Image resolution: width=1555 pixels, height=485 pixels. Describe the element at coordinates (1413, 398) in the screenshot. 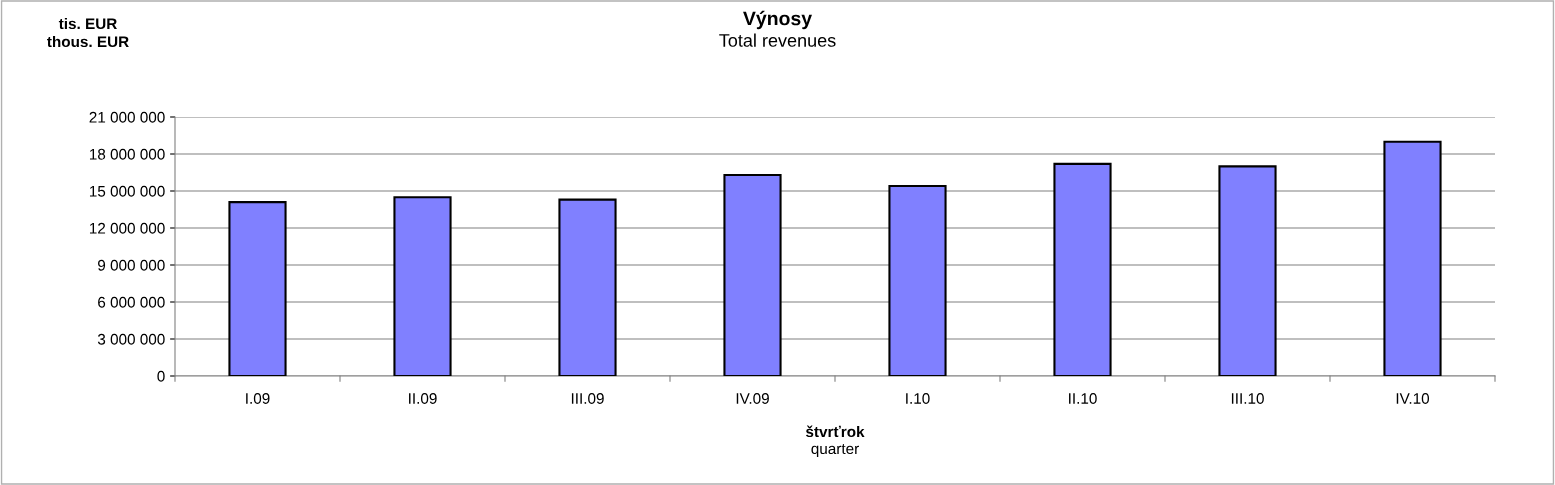

I see `x-tick-label: IV.10` at that location.